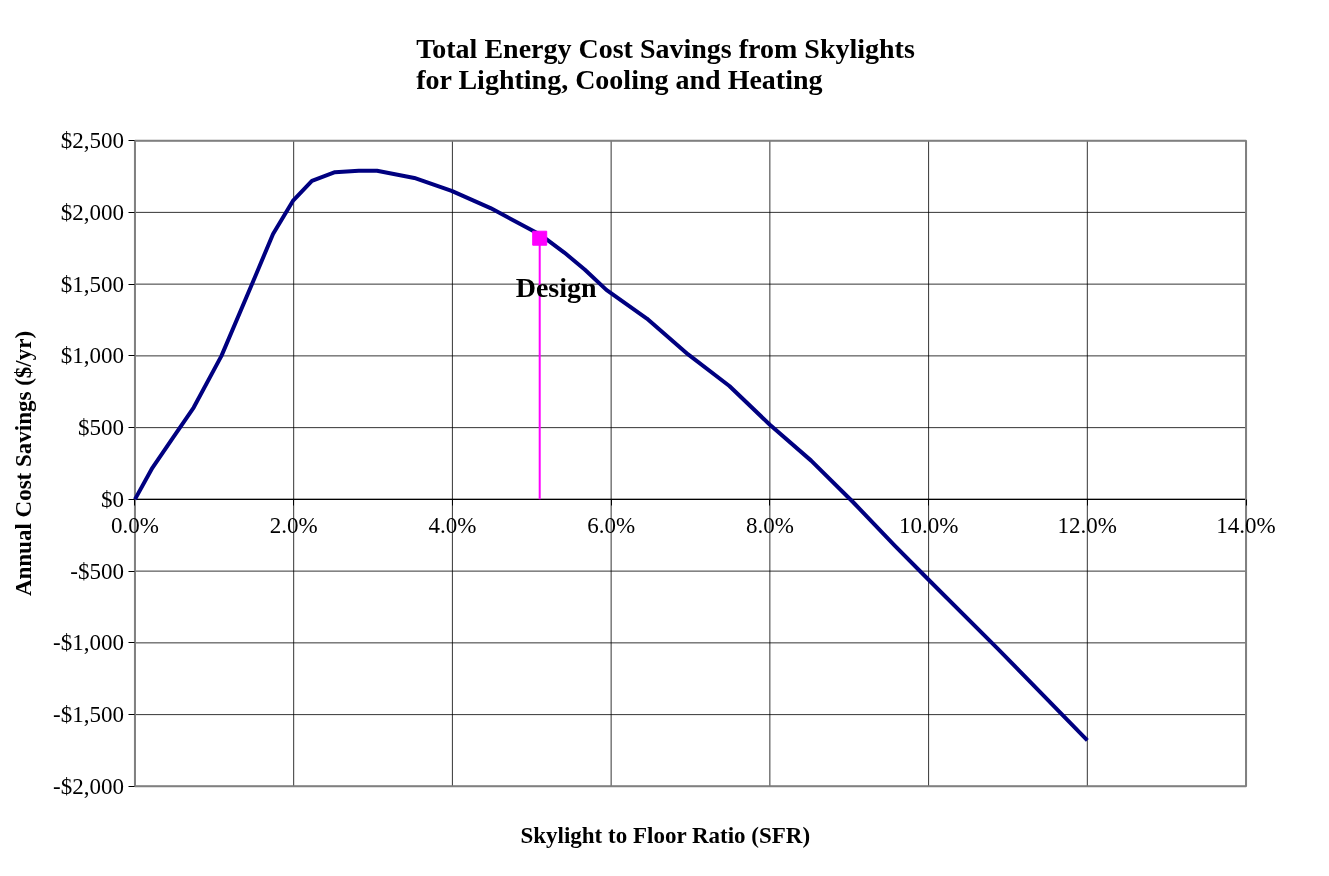  I want to click on x-tick-label: 0.0%, so click(134, 526).